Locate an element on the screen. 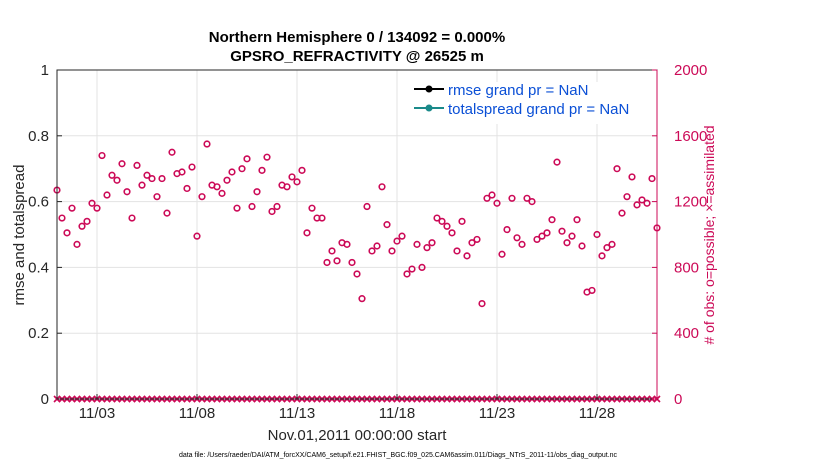 This screenshot has height=470, width=830. x-tick-label: 11/18 is located at coordinates (397, 413).